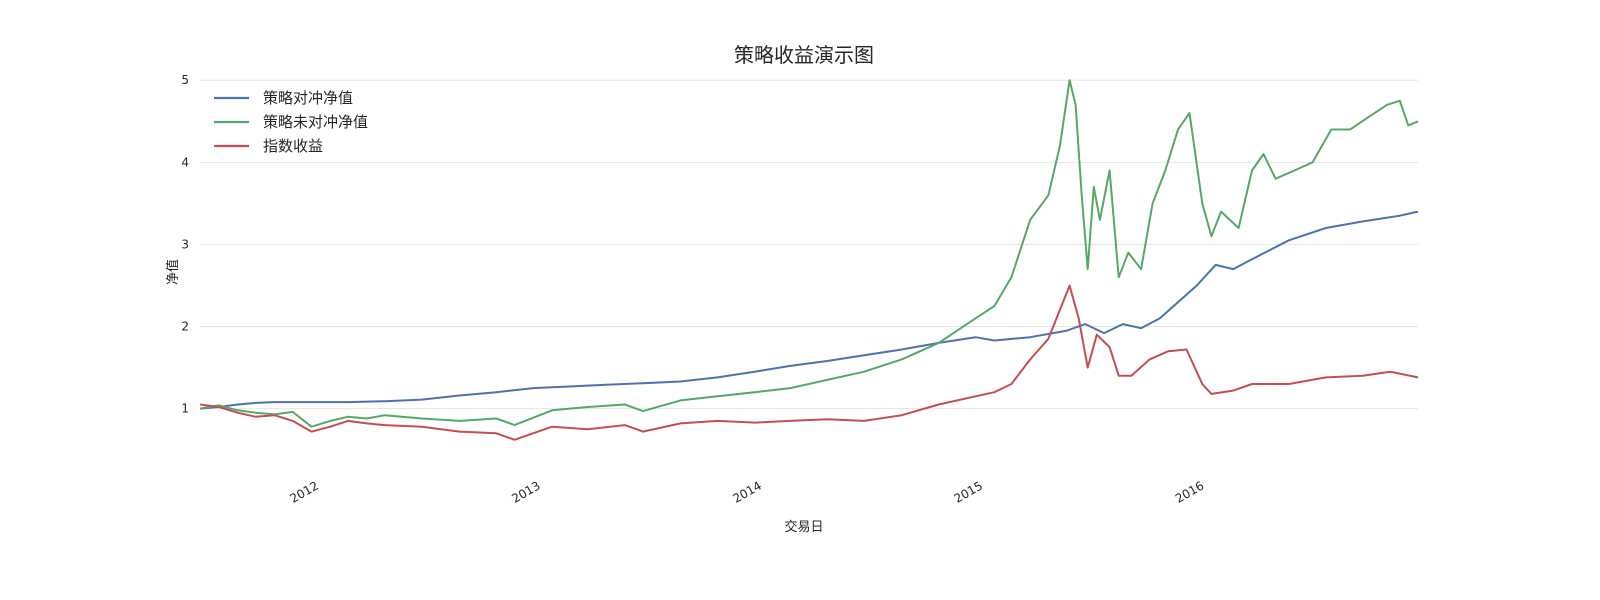 This screenshot has height=600, width=1600. I want to click on x-tick-label: 2012, so click(304, 491).